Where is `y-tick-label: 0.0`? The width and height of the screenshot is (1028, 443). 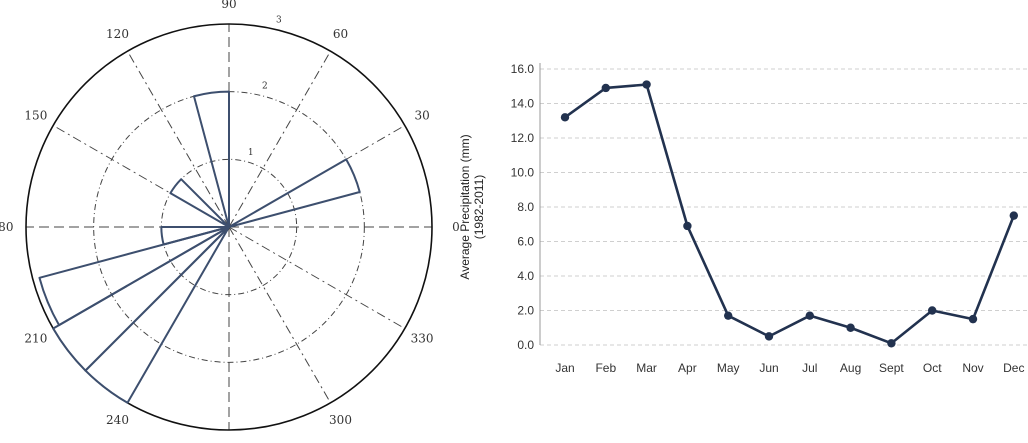 y-tick-label: 0.0 is located at coordinates (525, 345).